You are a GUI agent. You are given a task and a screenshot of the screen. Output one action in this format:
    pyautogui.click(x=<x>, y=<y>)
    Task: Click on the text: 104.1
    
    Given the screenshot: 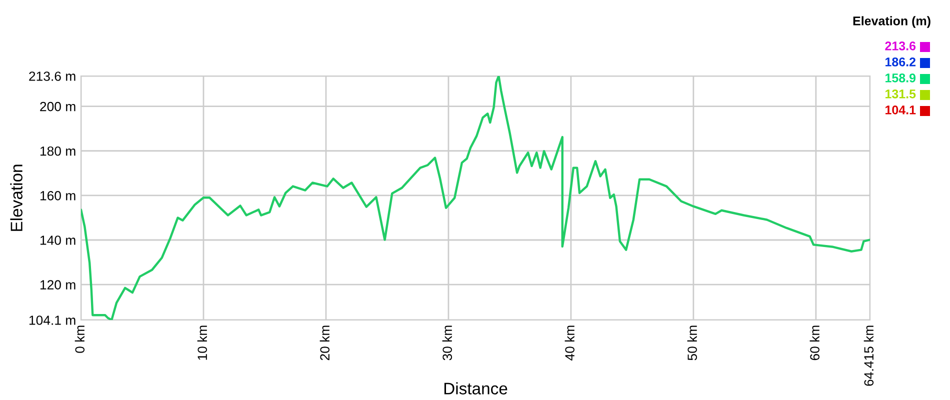 What is the action you would take?
    pyautogui.click(x=901, y=110)
    